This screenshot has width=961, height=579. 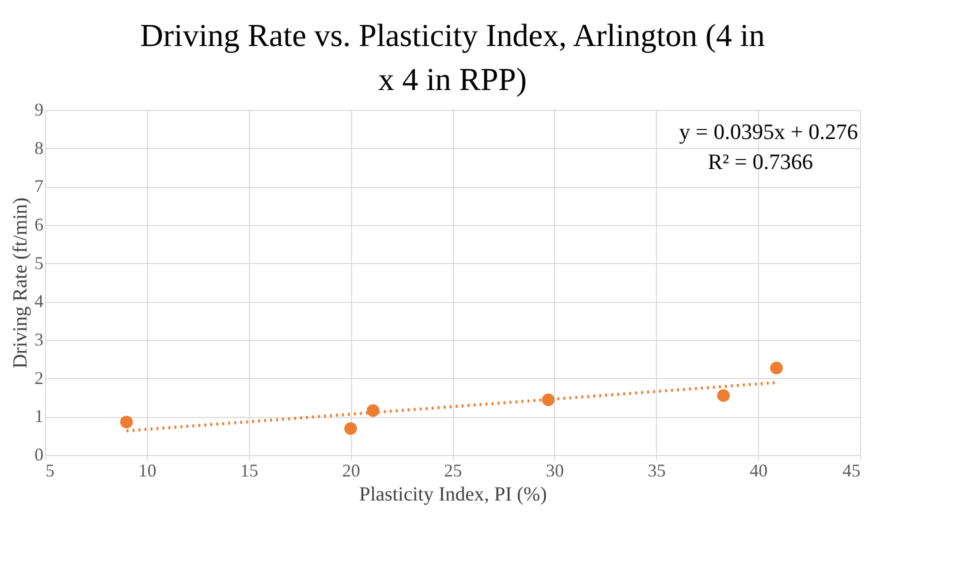 What do you see at coordinates (39, 224) in the screenshot?
I see `y-tick-label: 6` at bounding box center [39, 224].